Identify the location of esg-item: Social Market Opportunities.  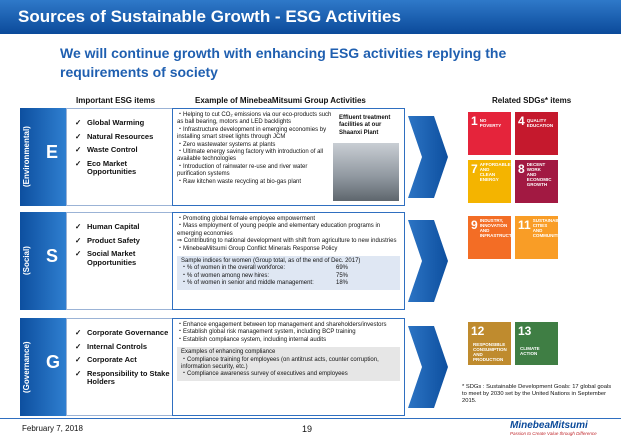
(122, 258).